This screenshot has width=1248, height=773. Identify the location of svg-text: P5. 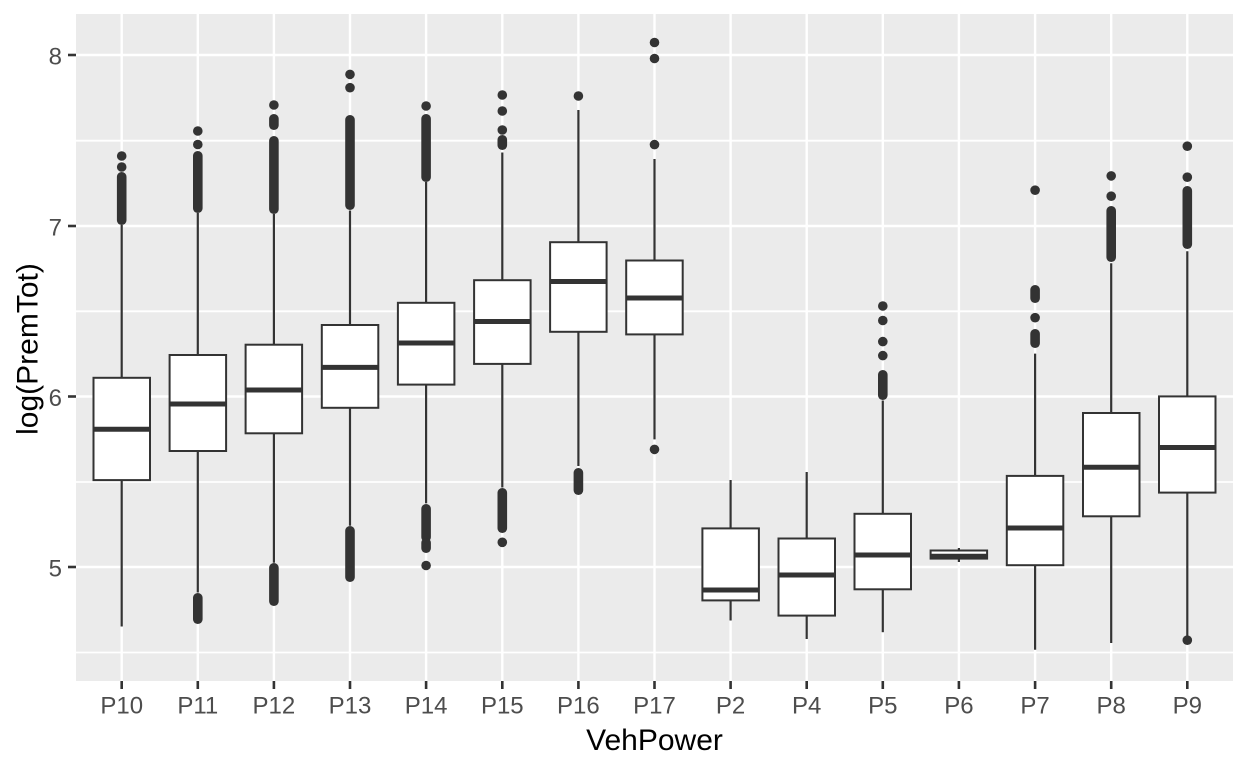
(882, 706).